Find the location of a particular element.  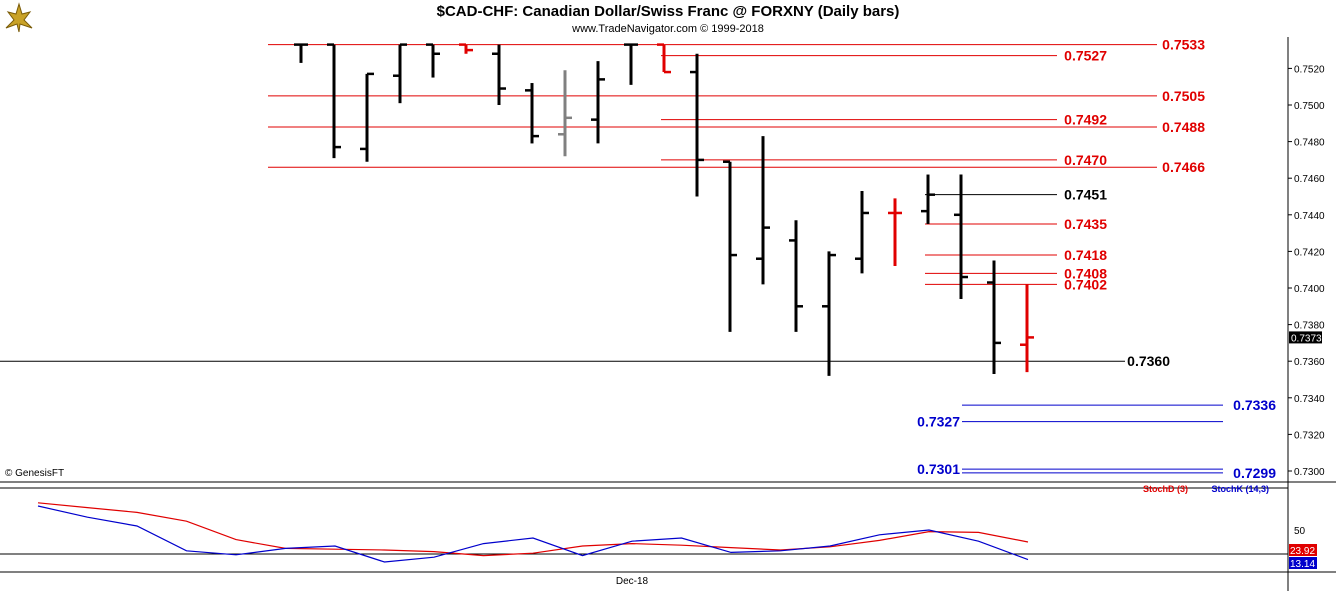

y-tick-label: 0.7480 is located at coordinates (1309, 143).